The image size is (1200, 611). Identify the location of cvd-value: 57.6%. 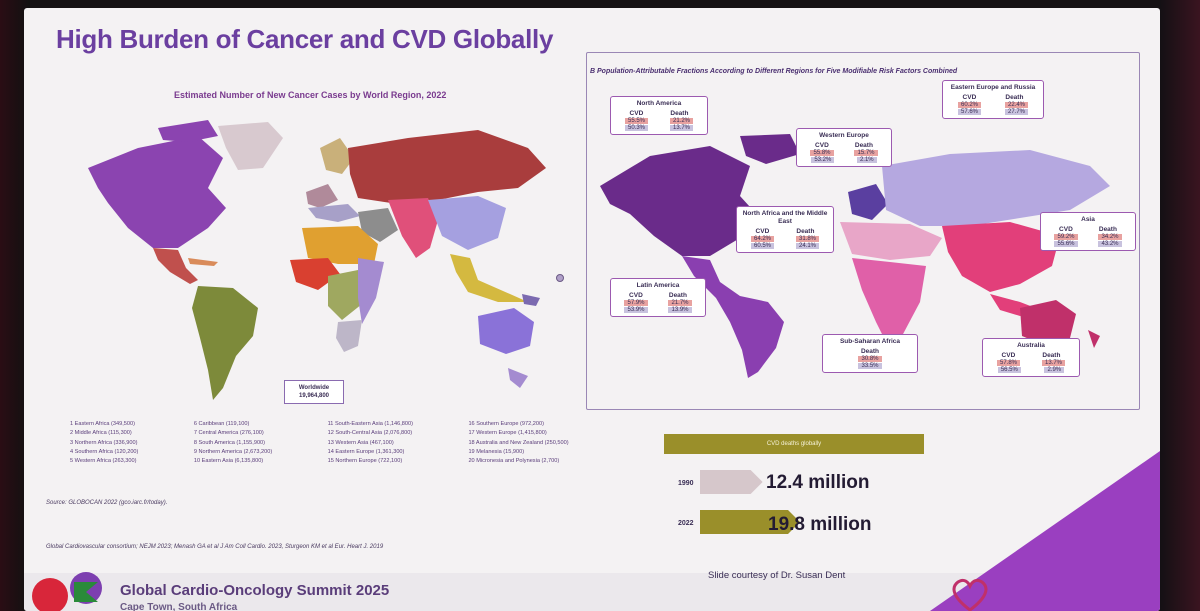
(969, 112).